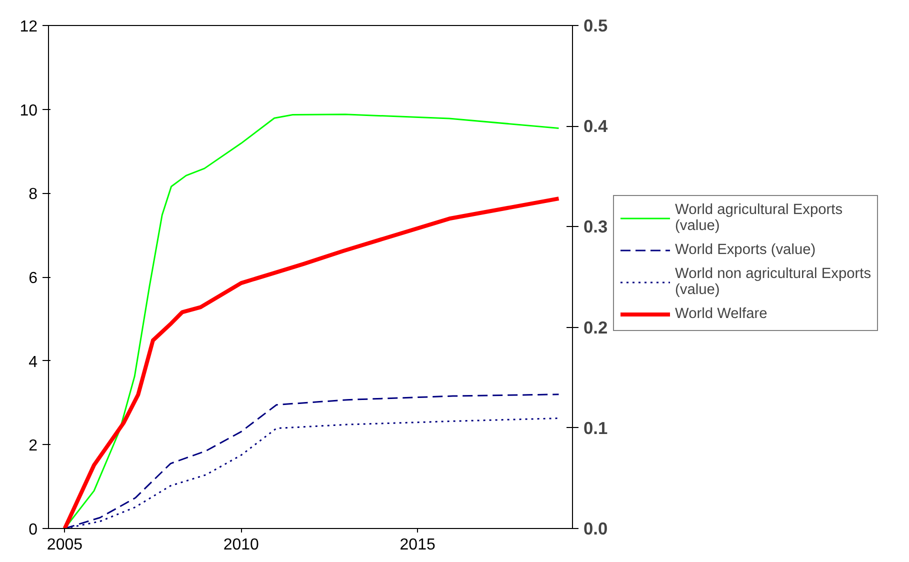 This screenshot has height=562, width=909. I want to click on legend-label: World agricultural Exports (value), so click(759, 218).